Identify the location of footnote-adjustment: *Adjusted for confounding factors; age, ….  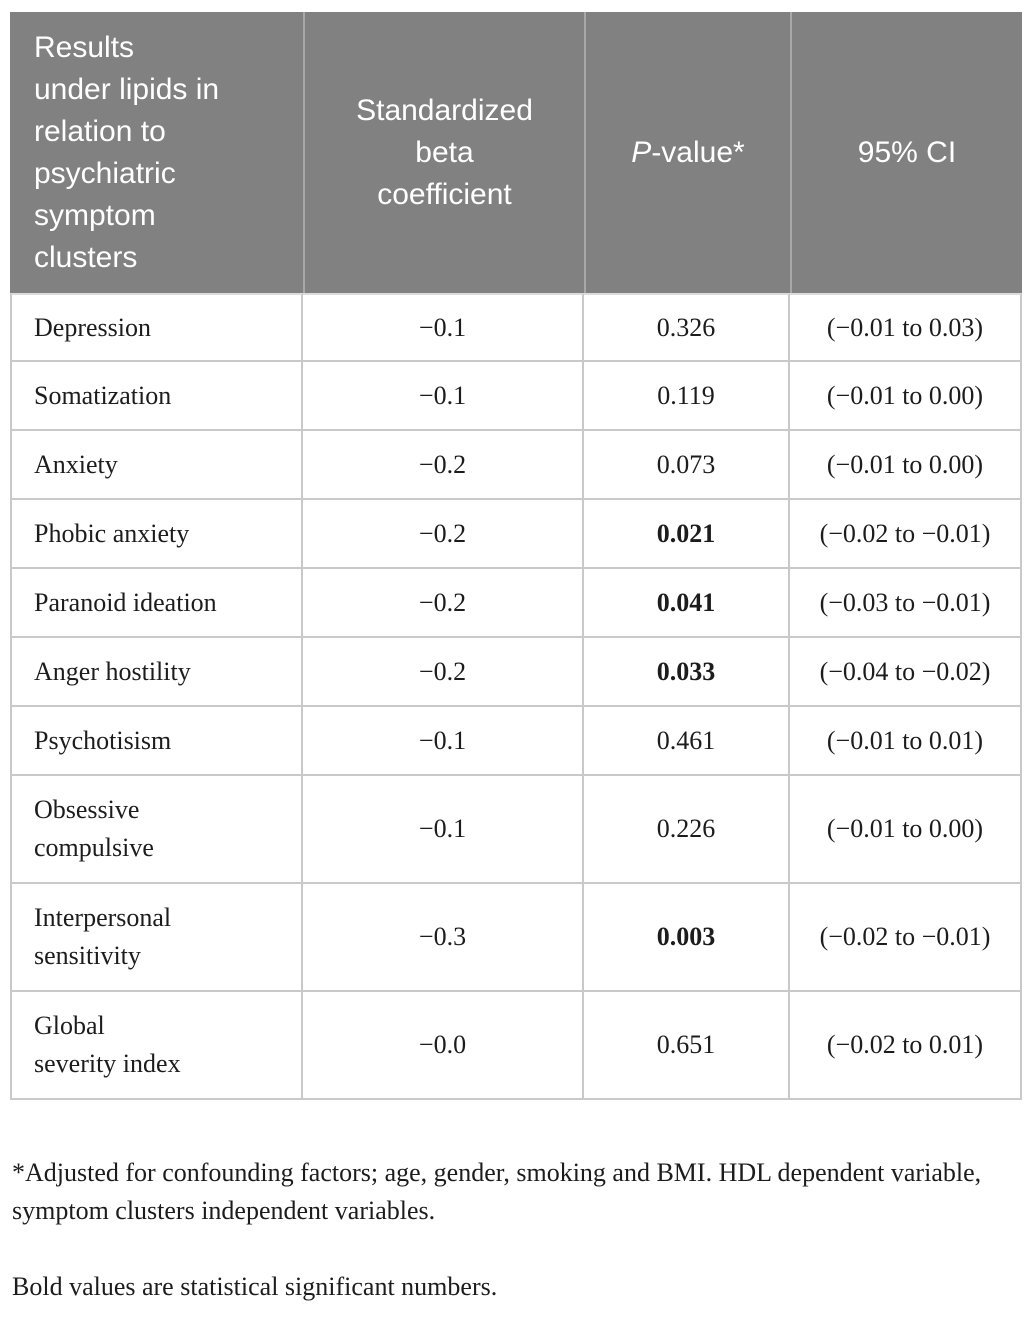
(497, 1191).